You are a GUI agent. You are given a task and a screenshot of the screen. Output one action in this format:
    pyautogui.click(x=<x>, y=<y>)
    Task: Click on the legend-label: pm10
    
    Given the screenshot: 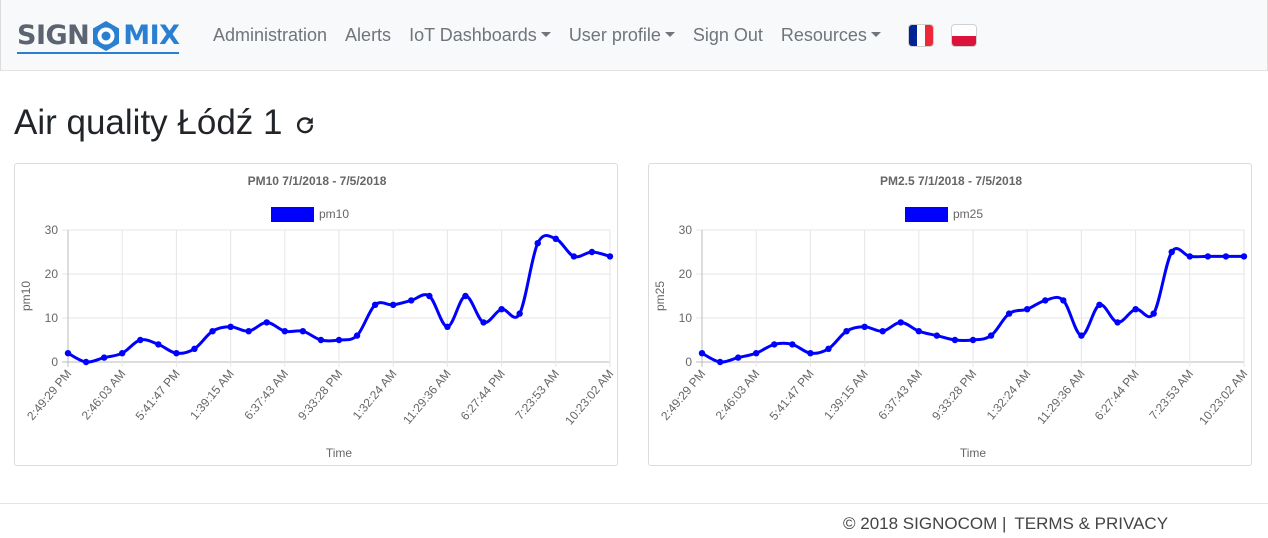 What is the action you would take?
    pyautogui.click(x=334, y=214)
    